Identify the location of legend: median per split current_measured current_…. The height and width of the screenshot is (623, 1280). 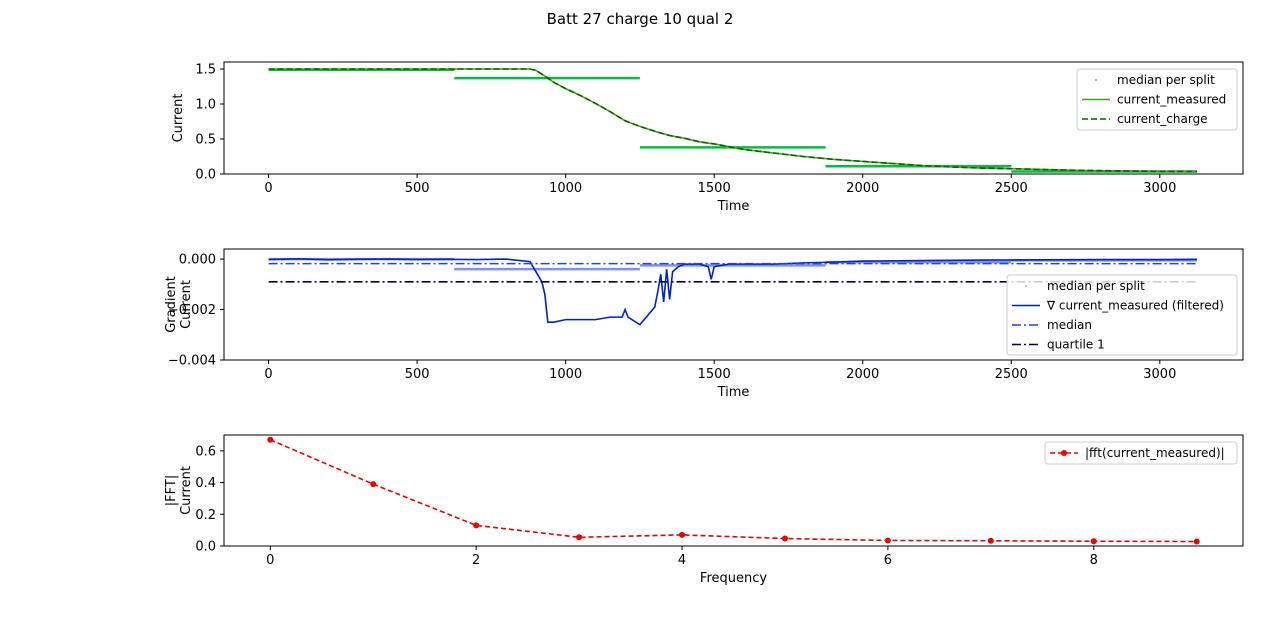
(1157, 99).